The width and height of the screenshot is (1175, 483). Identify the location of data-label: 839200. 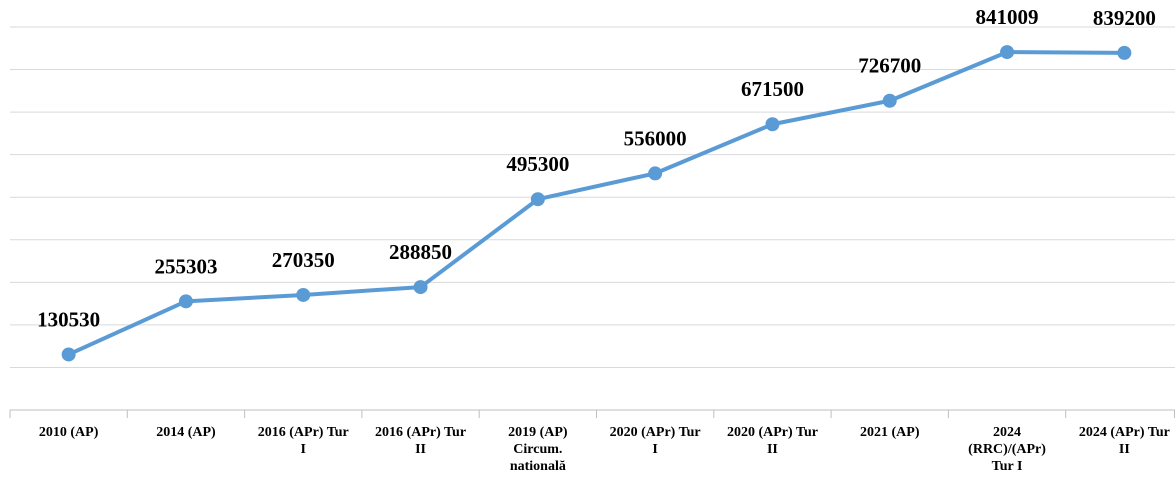
(1124, 18).